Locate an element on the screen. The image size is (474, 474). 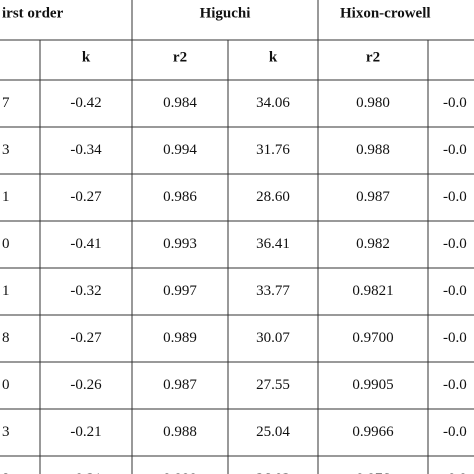
cell: 30.07 is located at coordinates (273, 338).